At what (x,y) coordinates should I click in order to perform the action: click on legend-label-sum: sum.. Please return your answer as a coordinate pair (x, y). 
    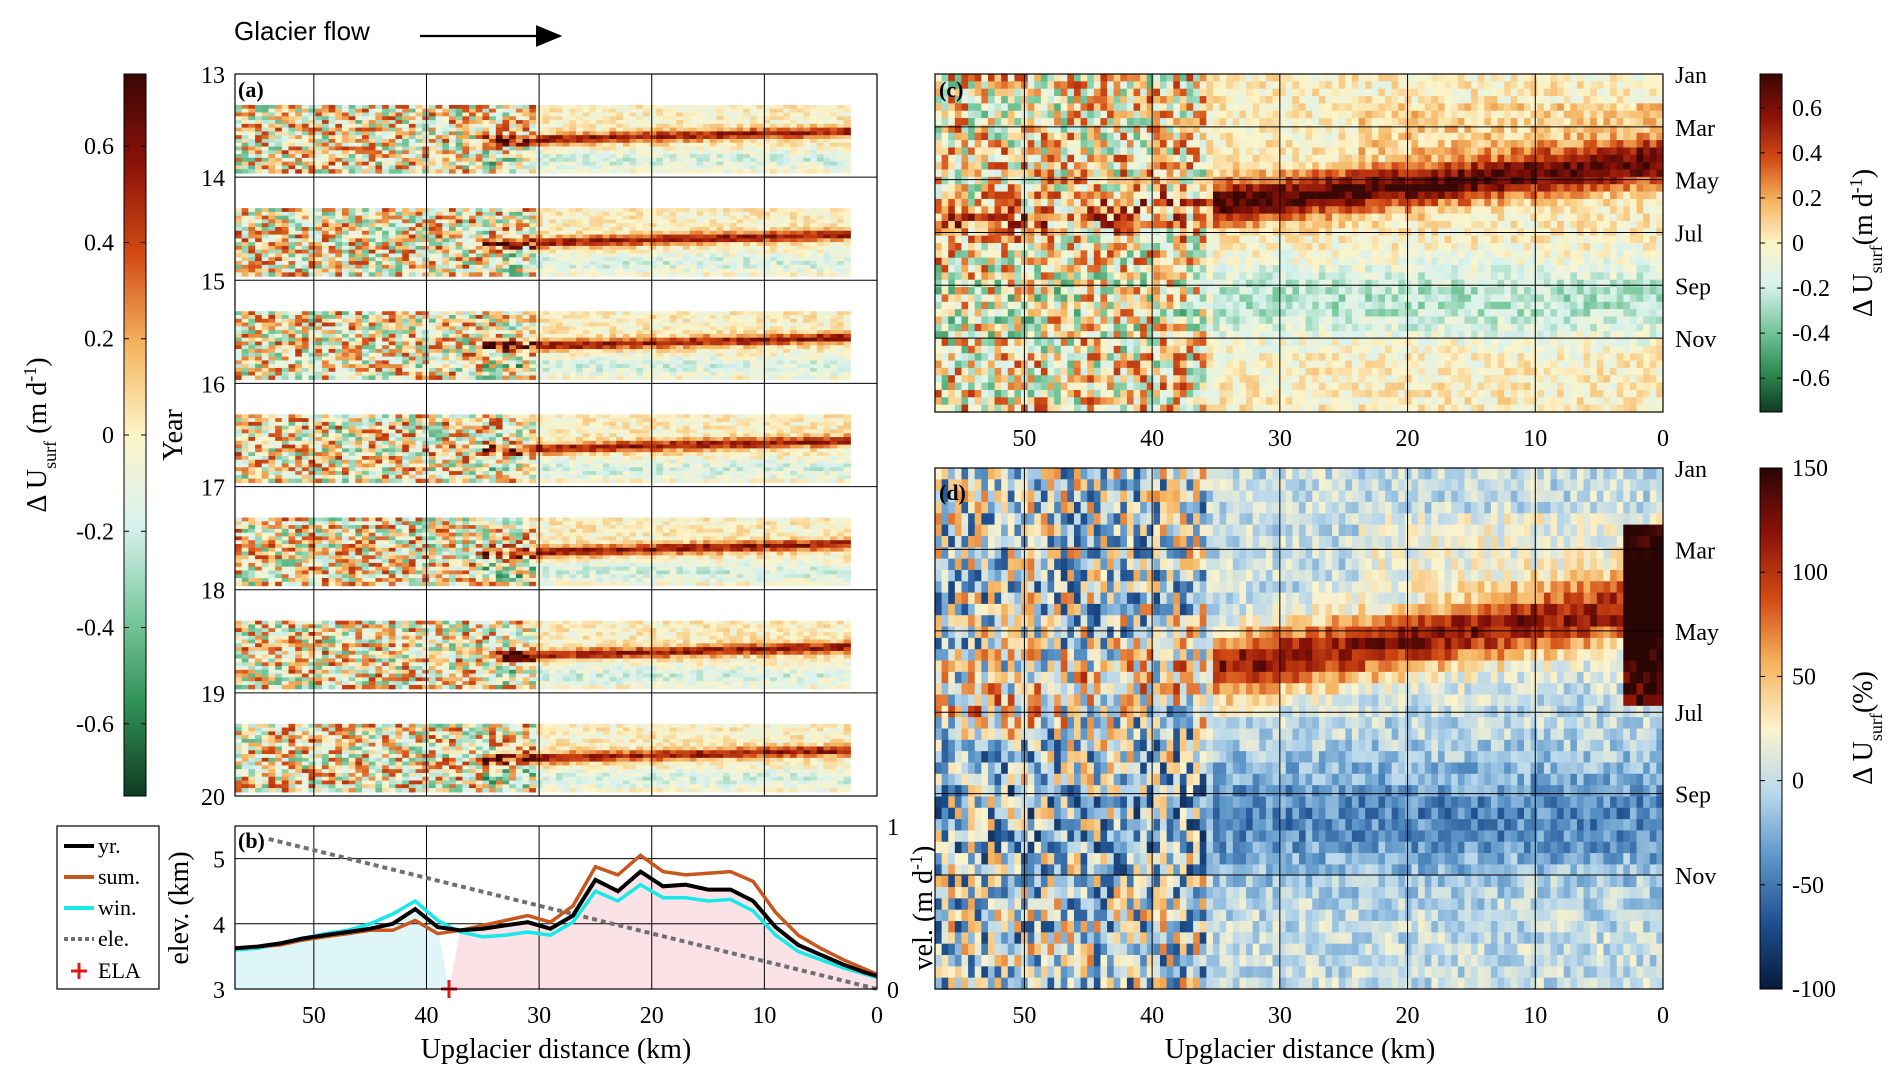
    Looking at the image, I should click on (119, 876).